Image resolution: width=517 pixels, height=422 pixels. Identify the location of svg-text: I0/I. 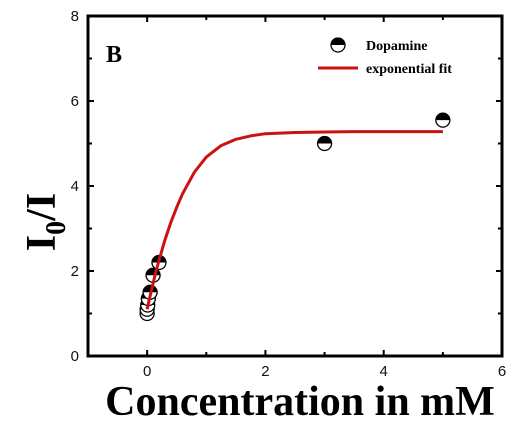
(45, 222).